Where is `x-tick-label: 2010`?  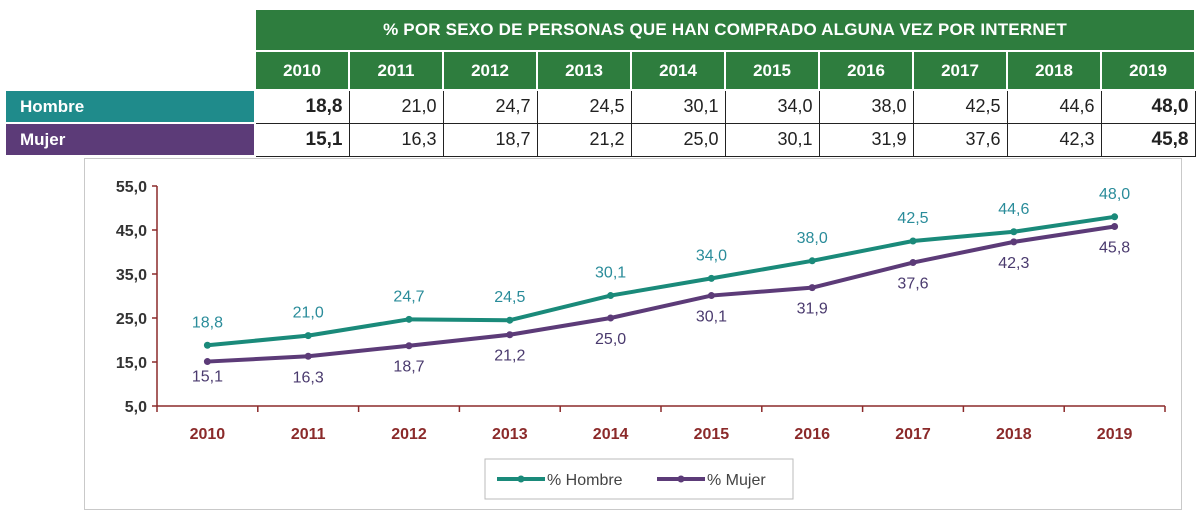
x-tick-label: 2010 is located at coordinates (208, 434).